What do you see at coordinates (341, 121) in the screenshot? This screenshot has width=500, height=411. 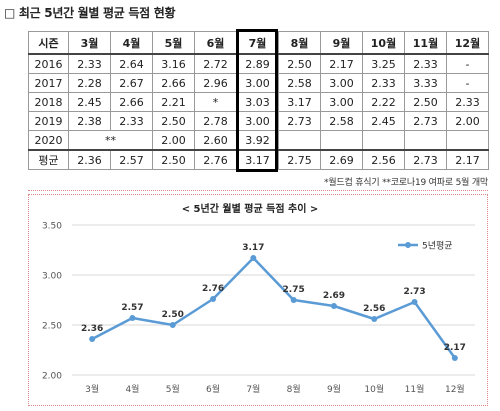 I see `table-cell: 2.58` at bounding box center [341, 121].